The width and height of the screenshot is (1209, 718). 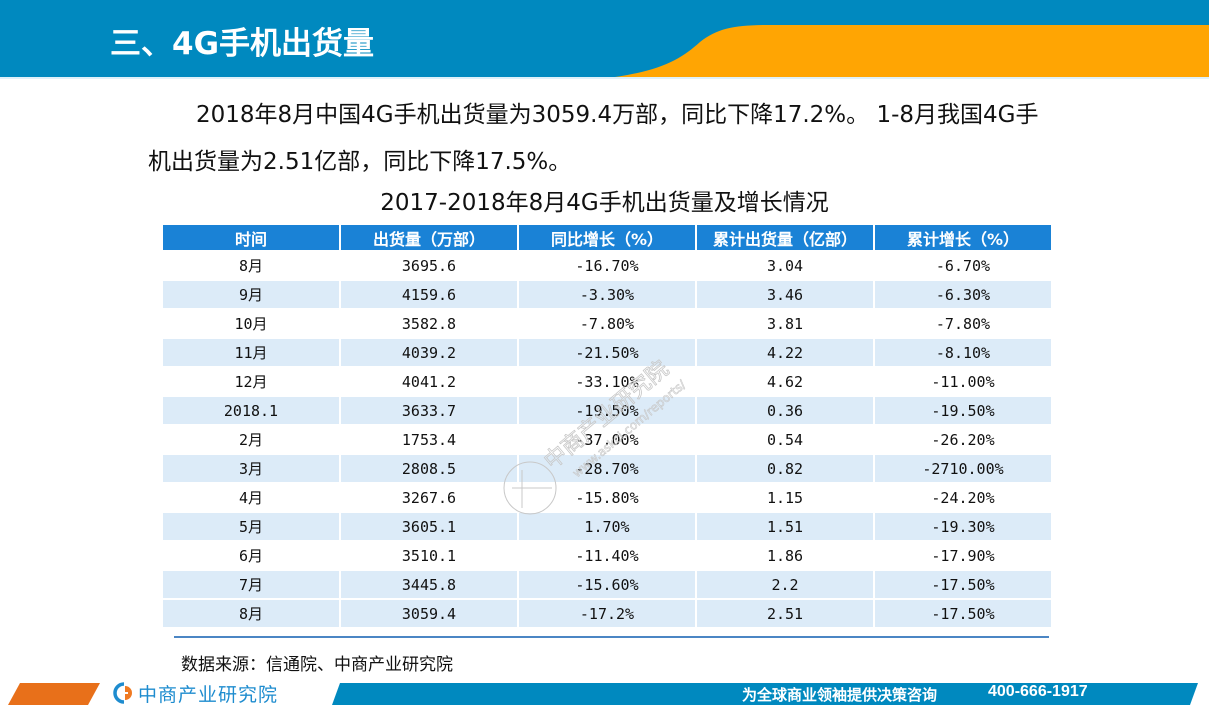 What do you see at coordinates (208, 694) in the screenshot?
I see `footer-logo-text: 中商产业研究院` at bounding box center [208, 694].